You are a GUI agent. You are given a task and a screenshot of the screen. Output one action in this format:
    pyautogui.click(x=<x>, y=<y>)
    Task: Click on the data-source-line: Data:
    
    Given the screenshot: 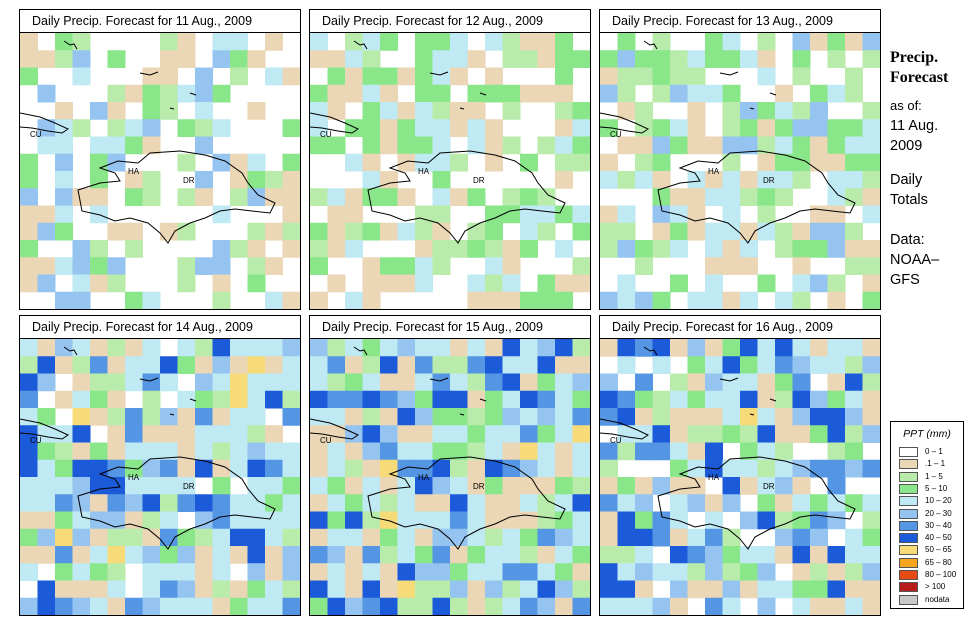 What is the action you would take?
    pyautogui.click(x=907, y=240)
    